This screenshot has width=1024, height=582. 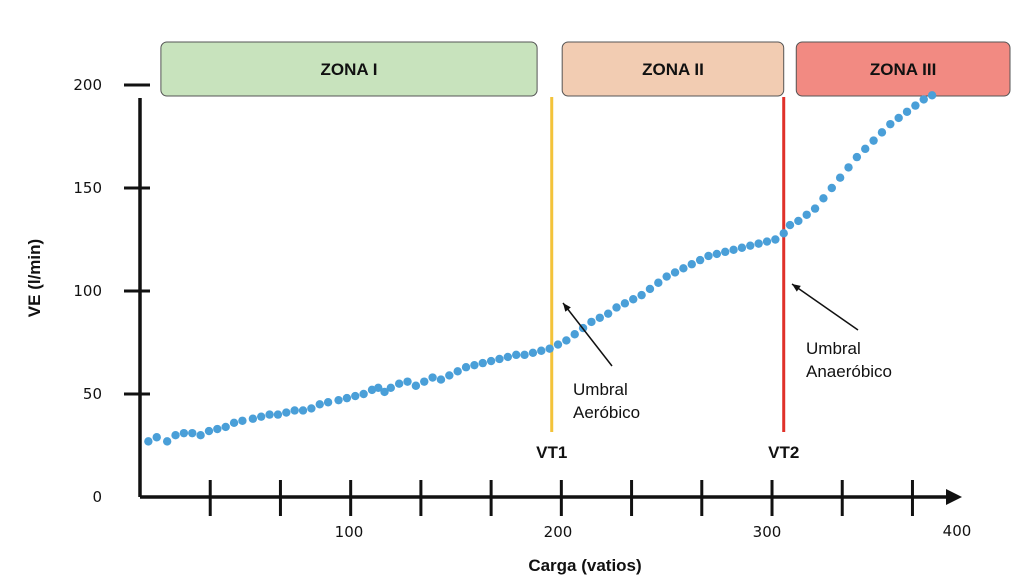 What do you see at coordinates (849, 371) in the screenshot?
I see `annotation-text-2-2: Anaeróbico` at bounding box center [849, 371].